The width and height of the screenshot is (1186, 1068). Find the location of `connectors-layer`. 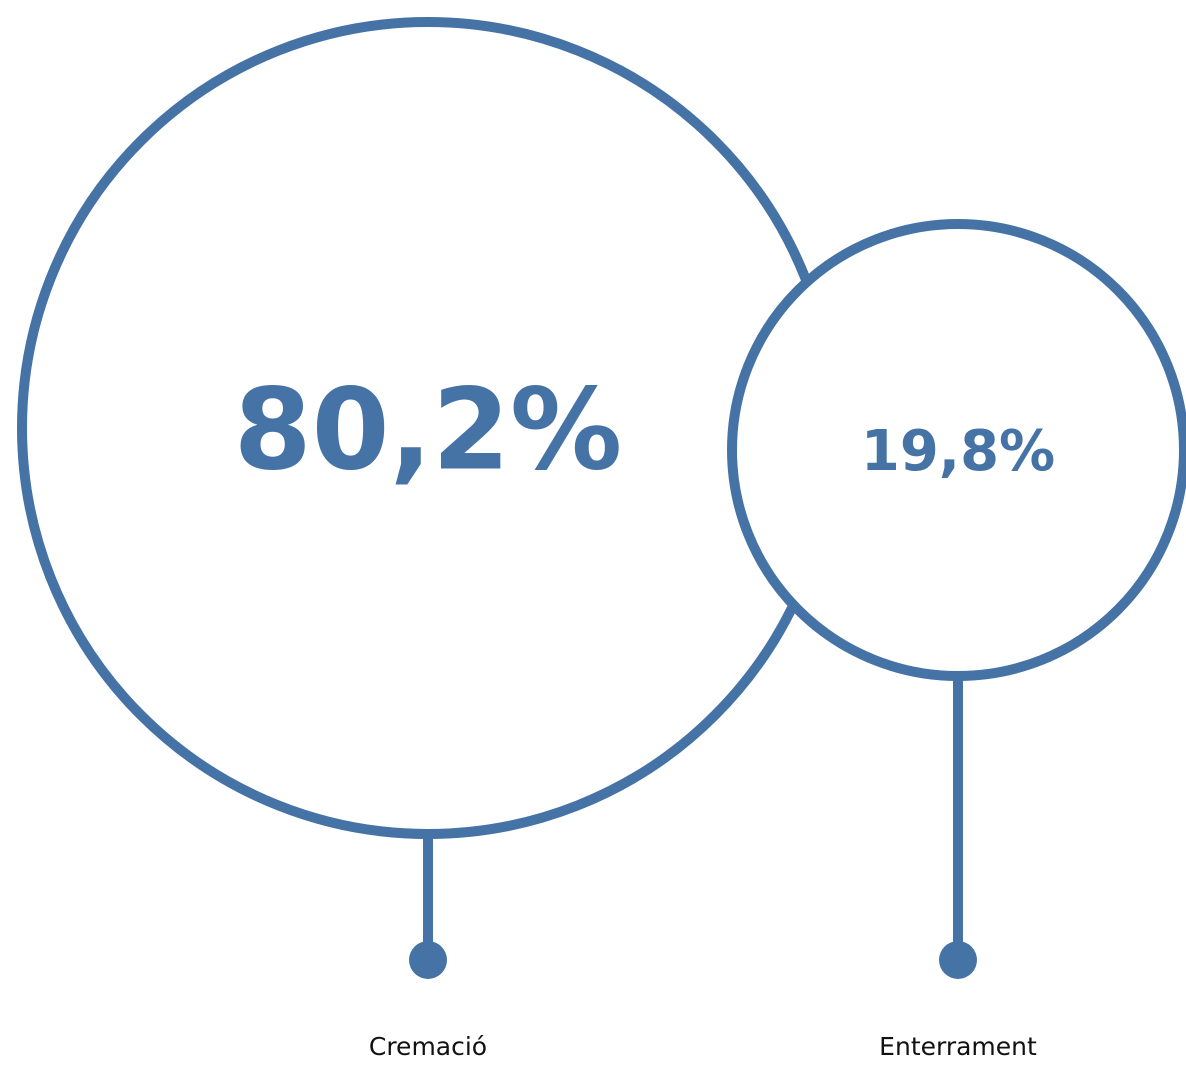

connectors-layer is located at coordinates (693, 827).